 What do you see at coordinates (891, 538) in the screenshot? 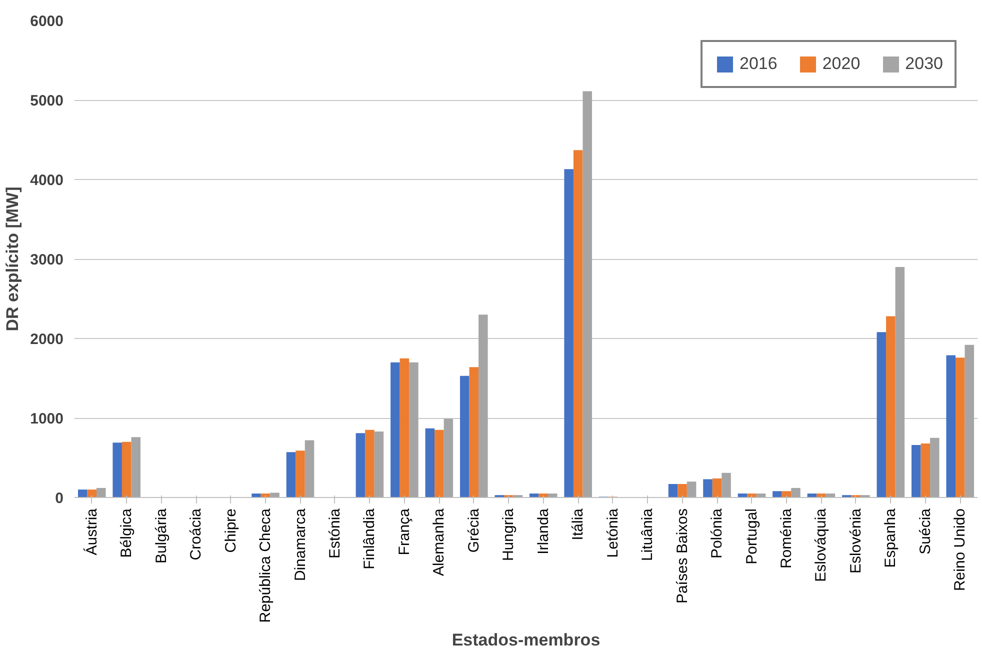
I see `x-tick-label: Espanha` at bounding box center [891, 538].